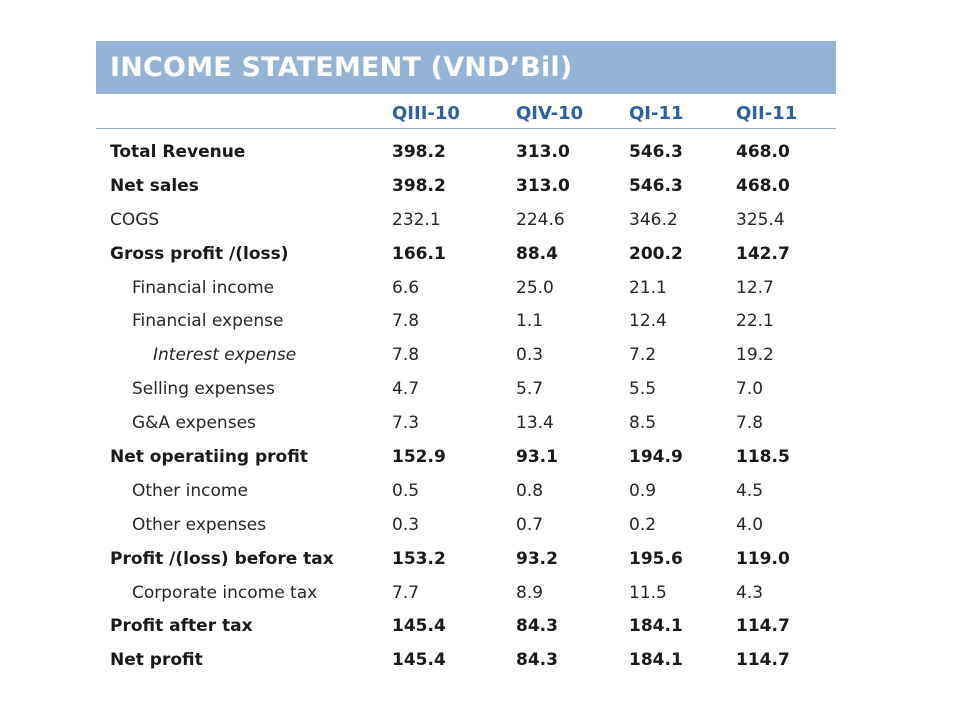  Describe the element at coordinates (466, 593) in the screenshot. I see `table-row: Corporate income tax 7.7 8.9 11.5 4.3` at that location.